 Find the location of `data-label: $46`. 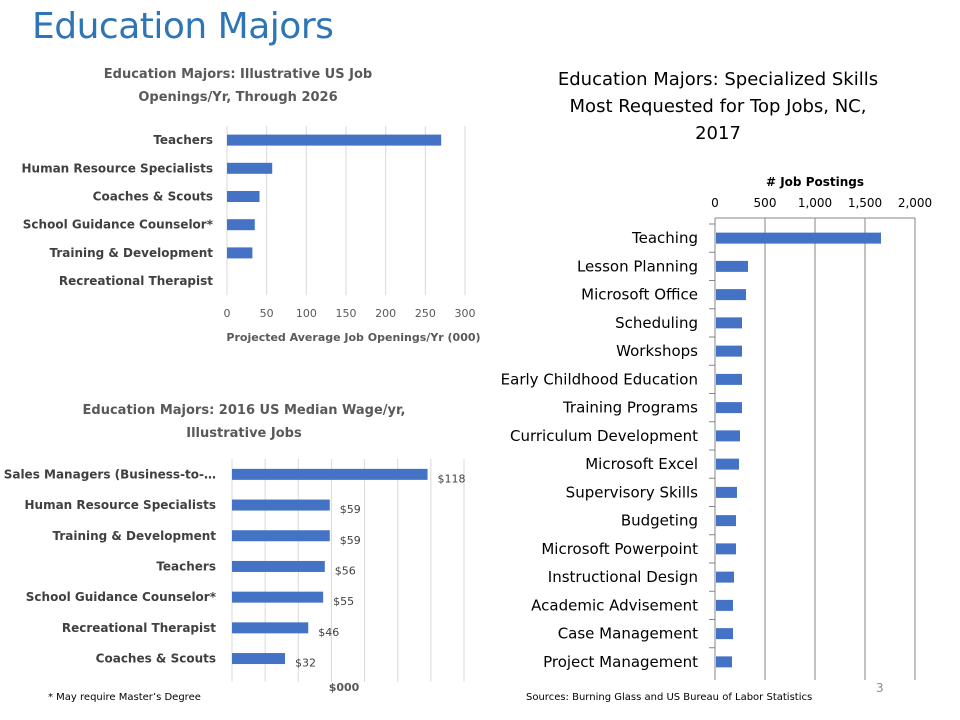

data-label: $46 is located at coordinates (328, 632).